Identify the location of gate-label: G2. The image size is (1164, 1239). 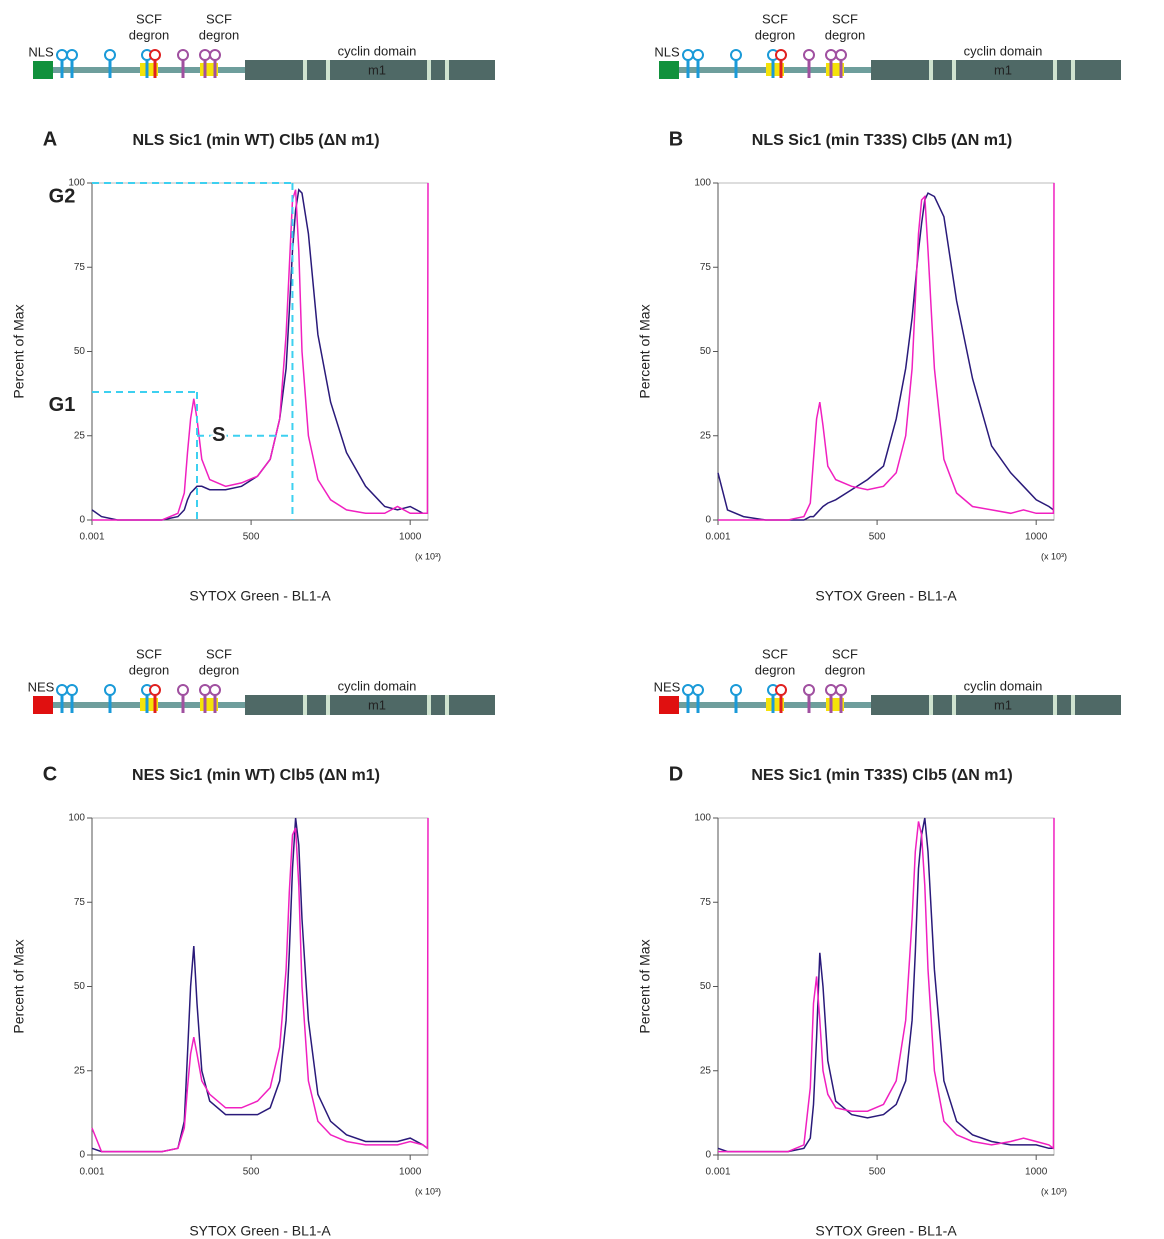
(62, 196).